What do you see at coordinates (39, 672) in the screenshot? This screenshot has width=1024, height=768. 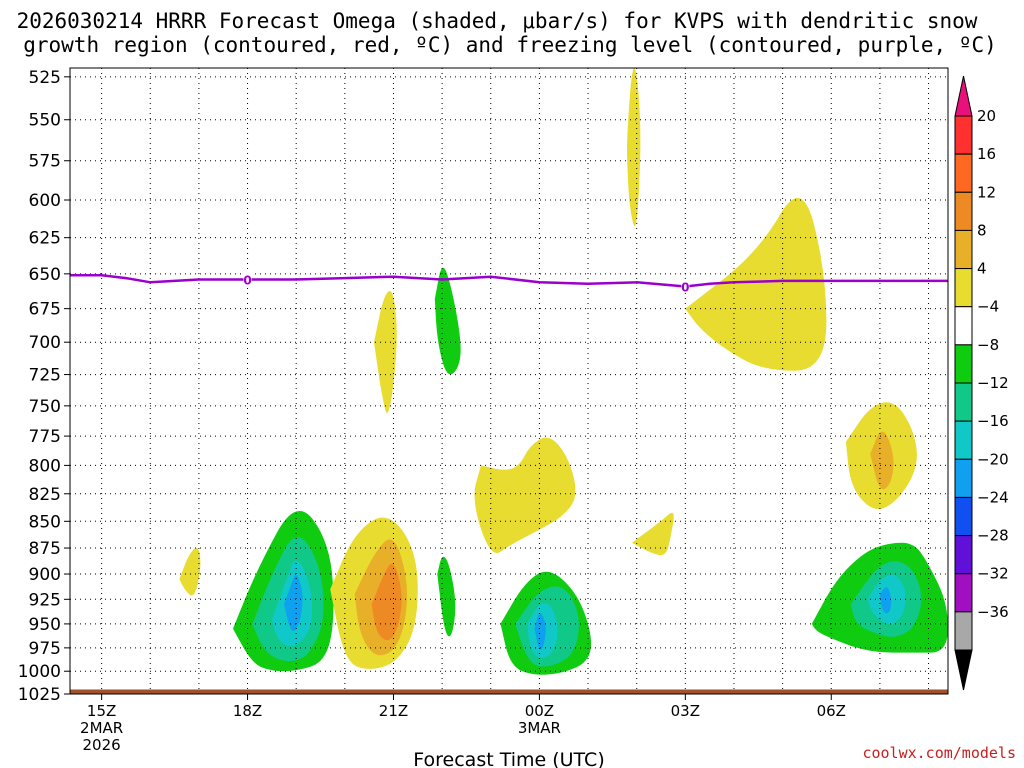 I see `y-tick-label: 1000` at bounding box center [39, 672].